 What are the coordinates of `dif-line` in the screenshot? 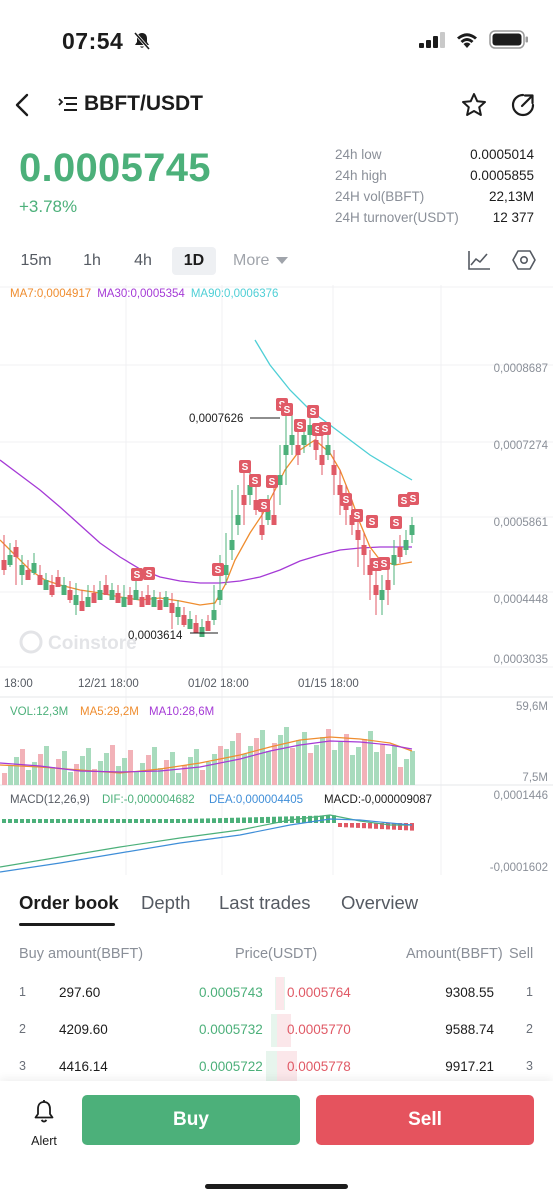 It's located at (206, 841).